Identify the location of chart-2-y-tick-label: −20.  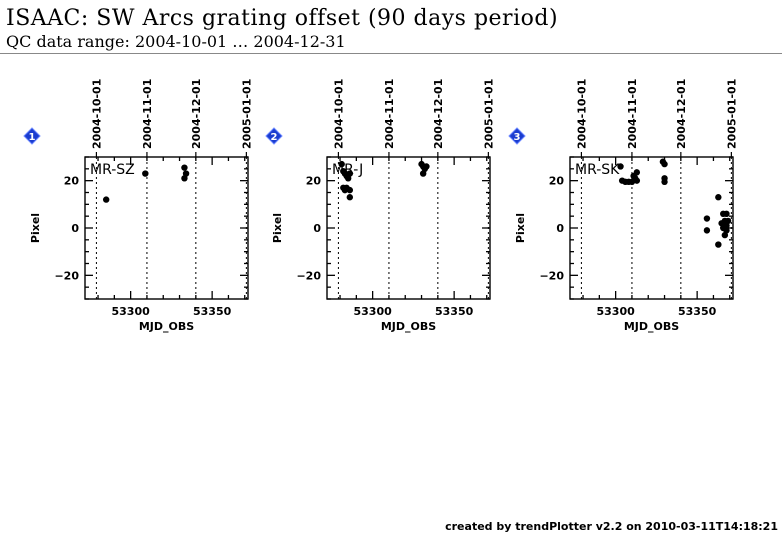
(308, 275).